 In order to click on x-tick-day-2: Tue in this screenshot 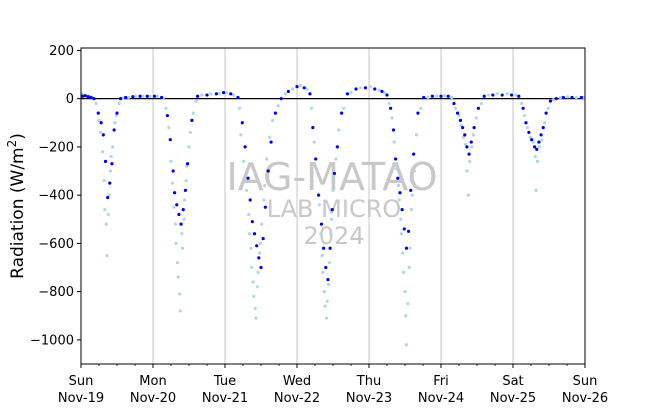, I will do `click(224, 381)`.